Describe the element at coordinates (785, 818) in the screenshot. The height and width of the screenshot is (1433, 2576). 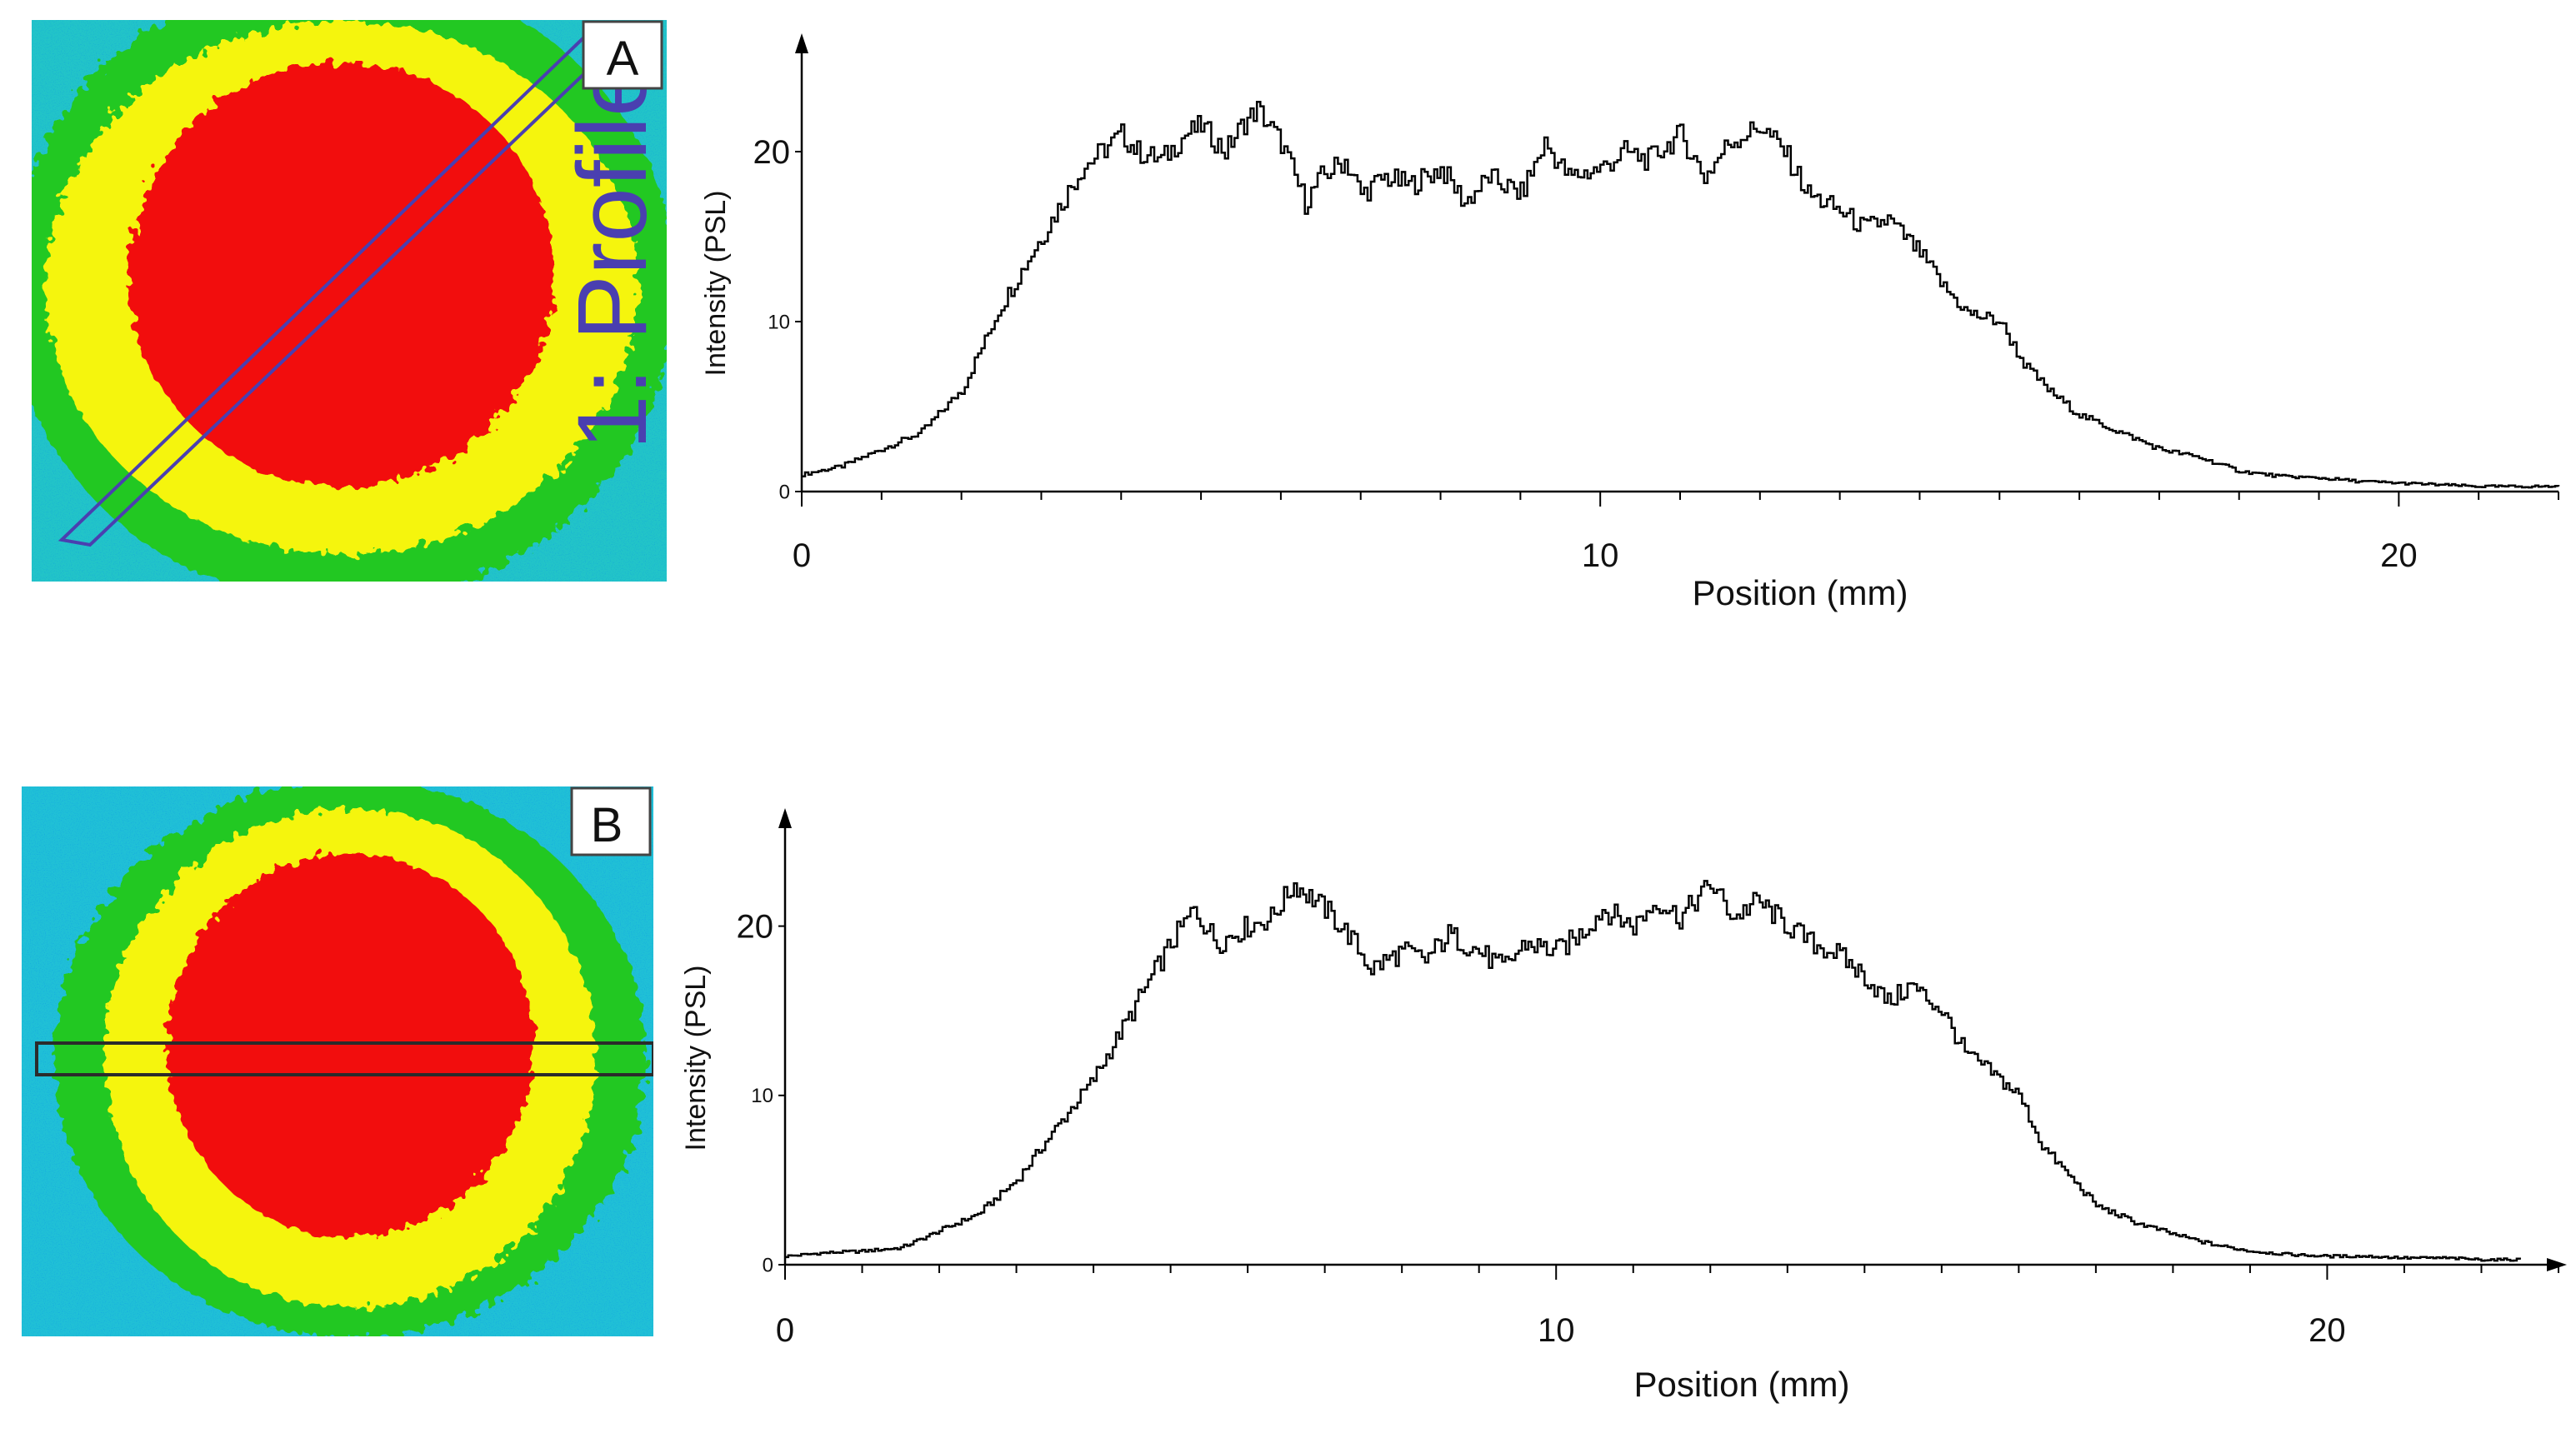
I see `chart-b-y-arrow` at that location.